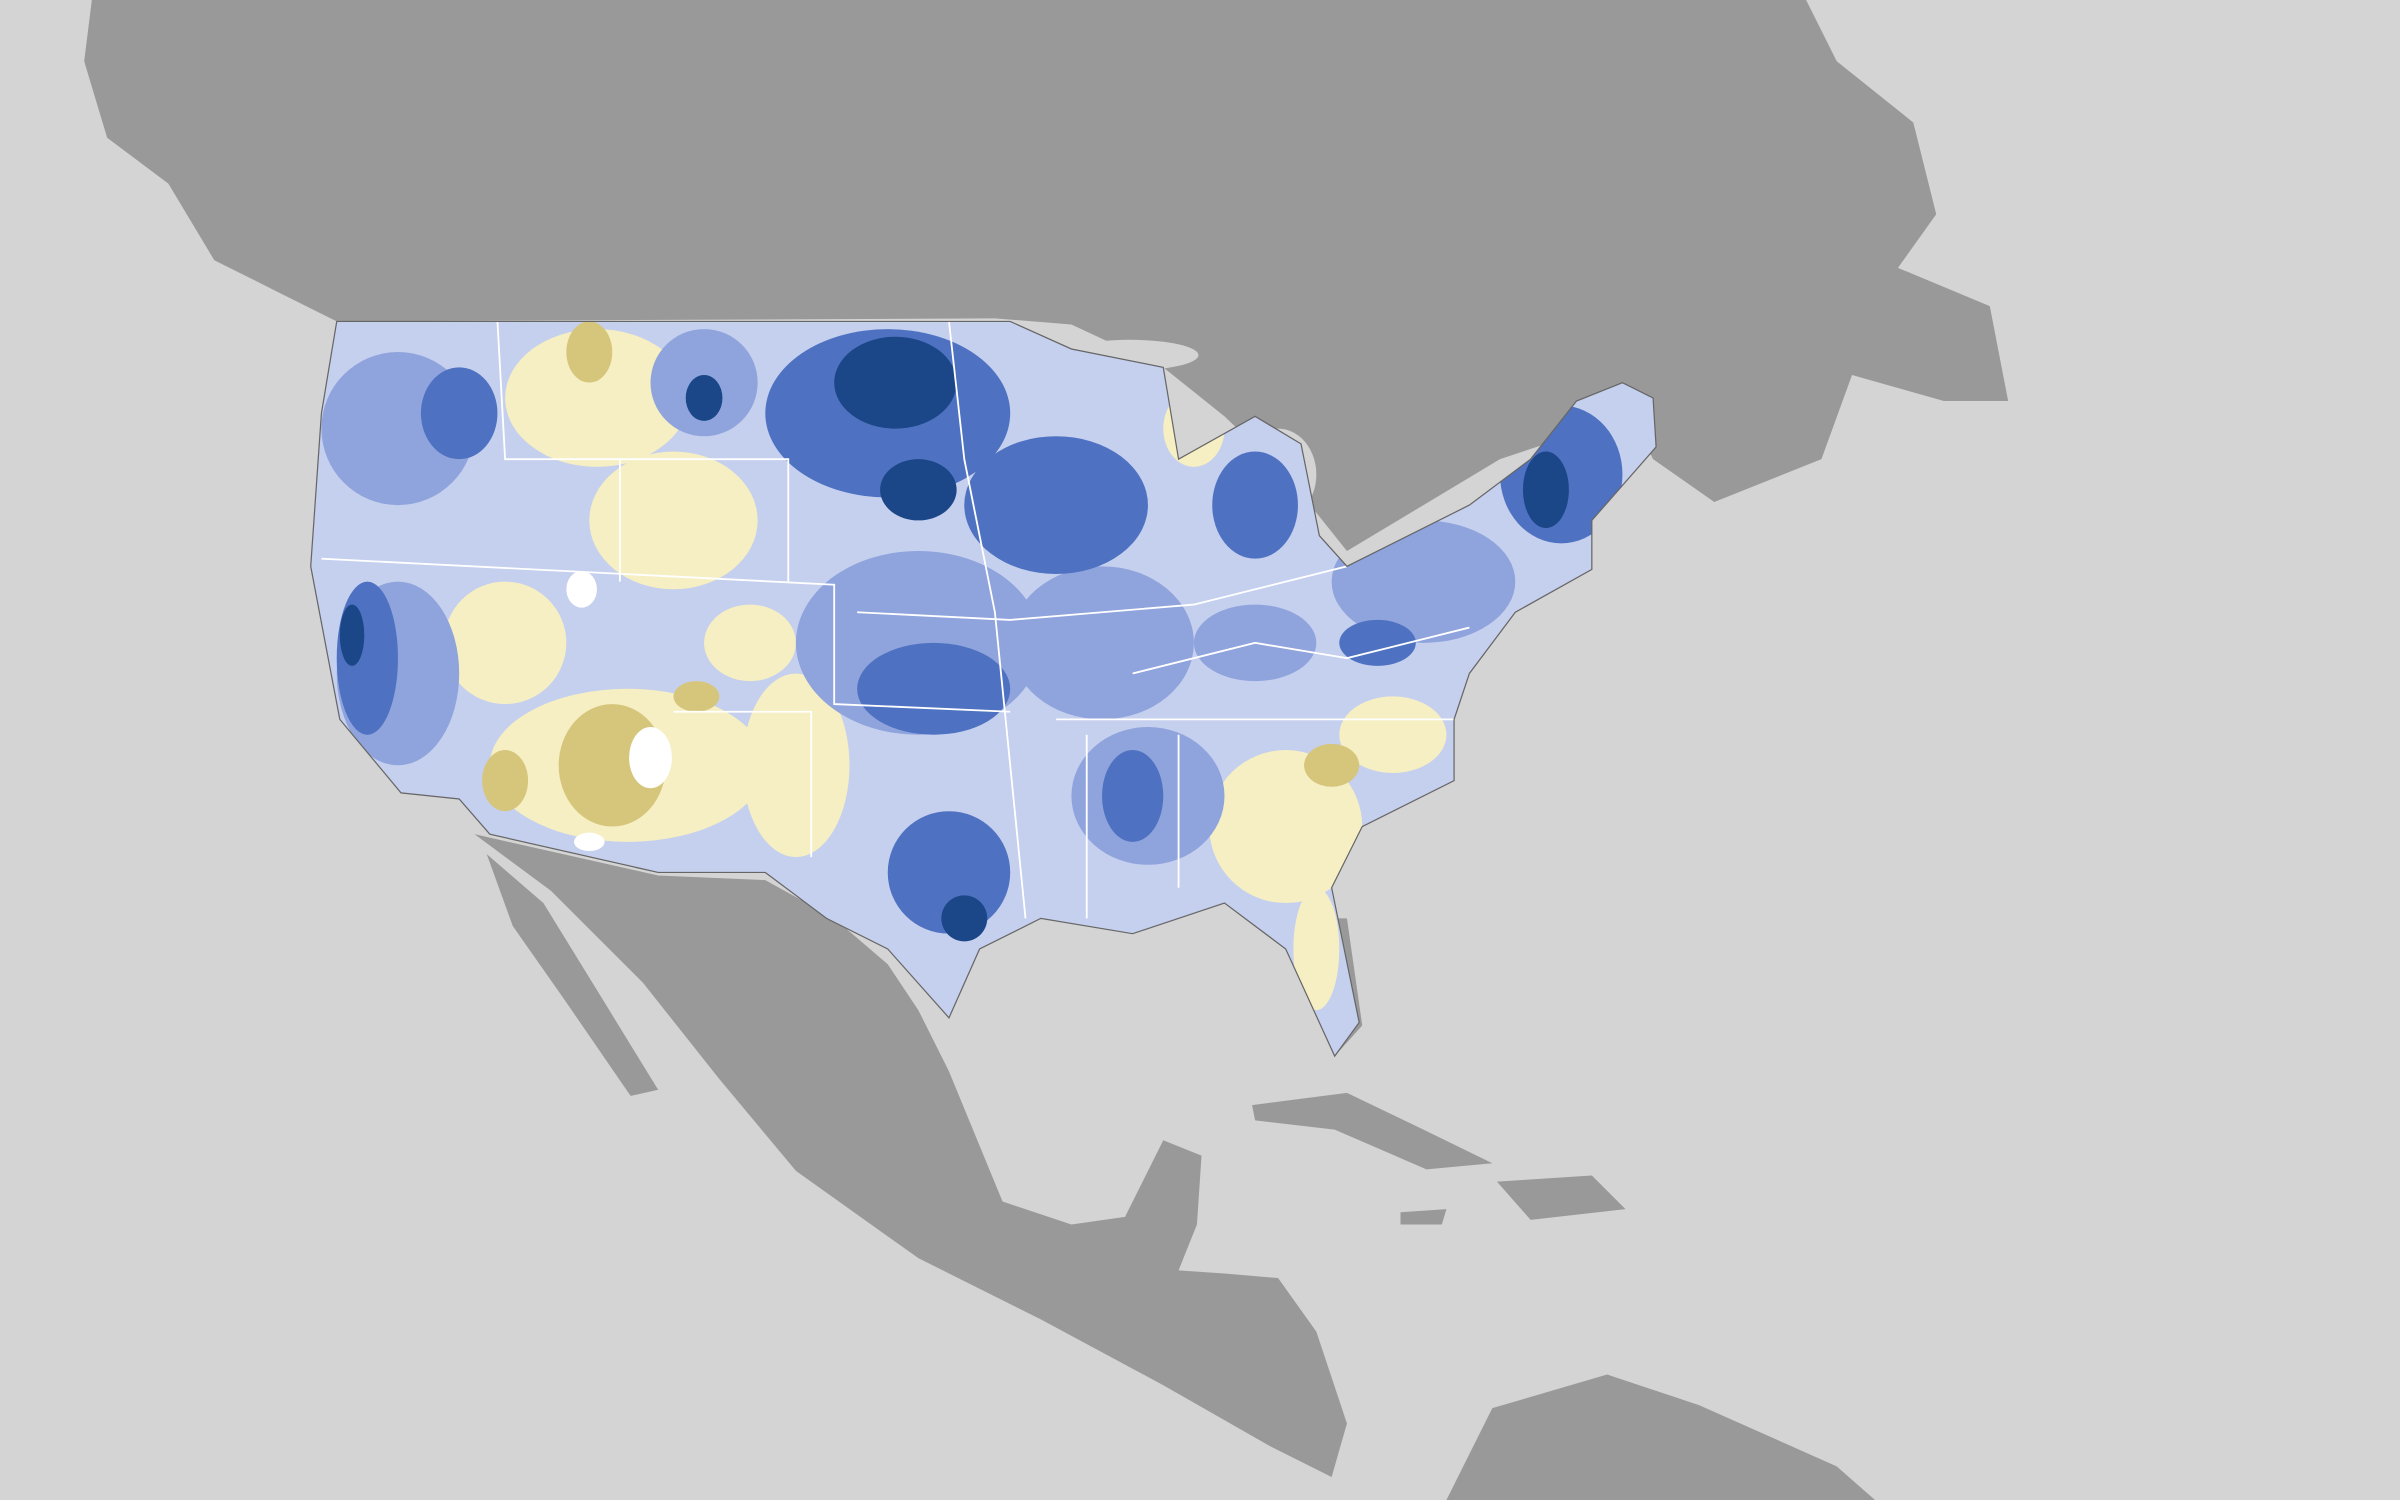 The width and height of the screenshot is (2400, 1500). I want to click on cuba, so click(1372, 1131).